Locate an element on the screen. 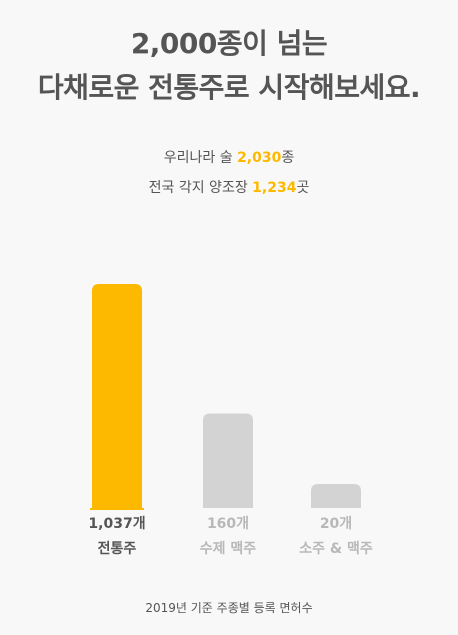  headline-line-2: 다채로운 전통주로 시작해보세요. is located at coordinates (229, 87).